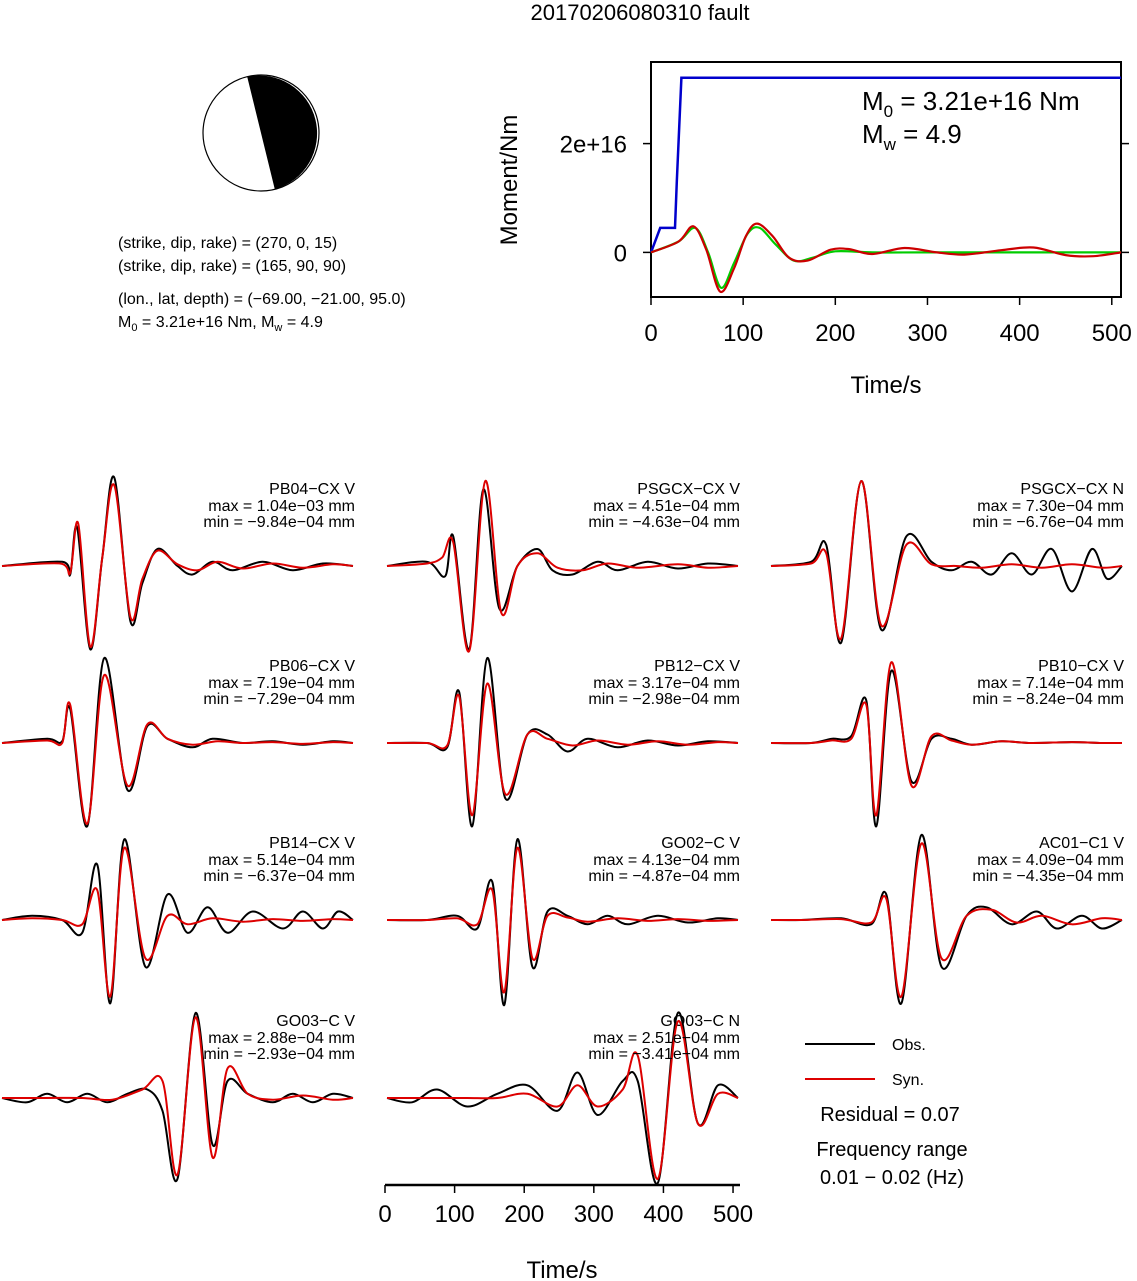 This screenshot has width=1137, height=1281. Describe the element at coordinates (561, 1269) in the screenshot. I see `waveform-xlabel: Time/s` at that location.